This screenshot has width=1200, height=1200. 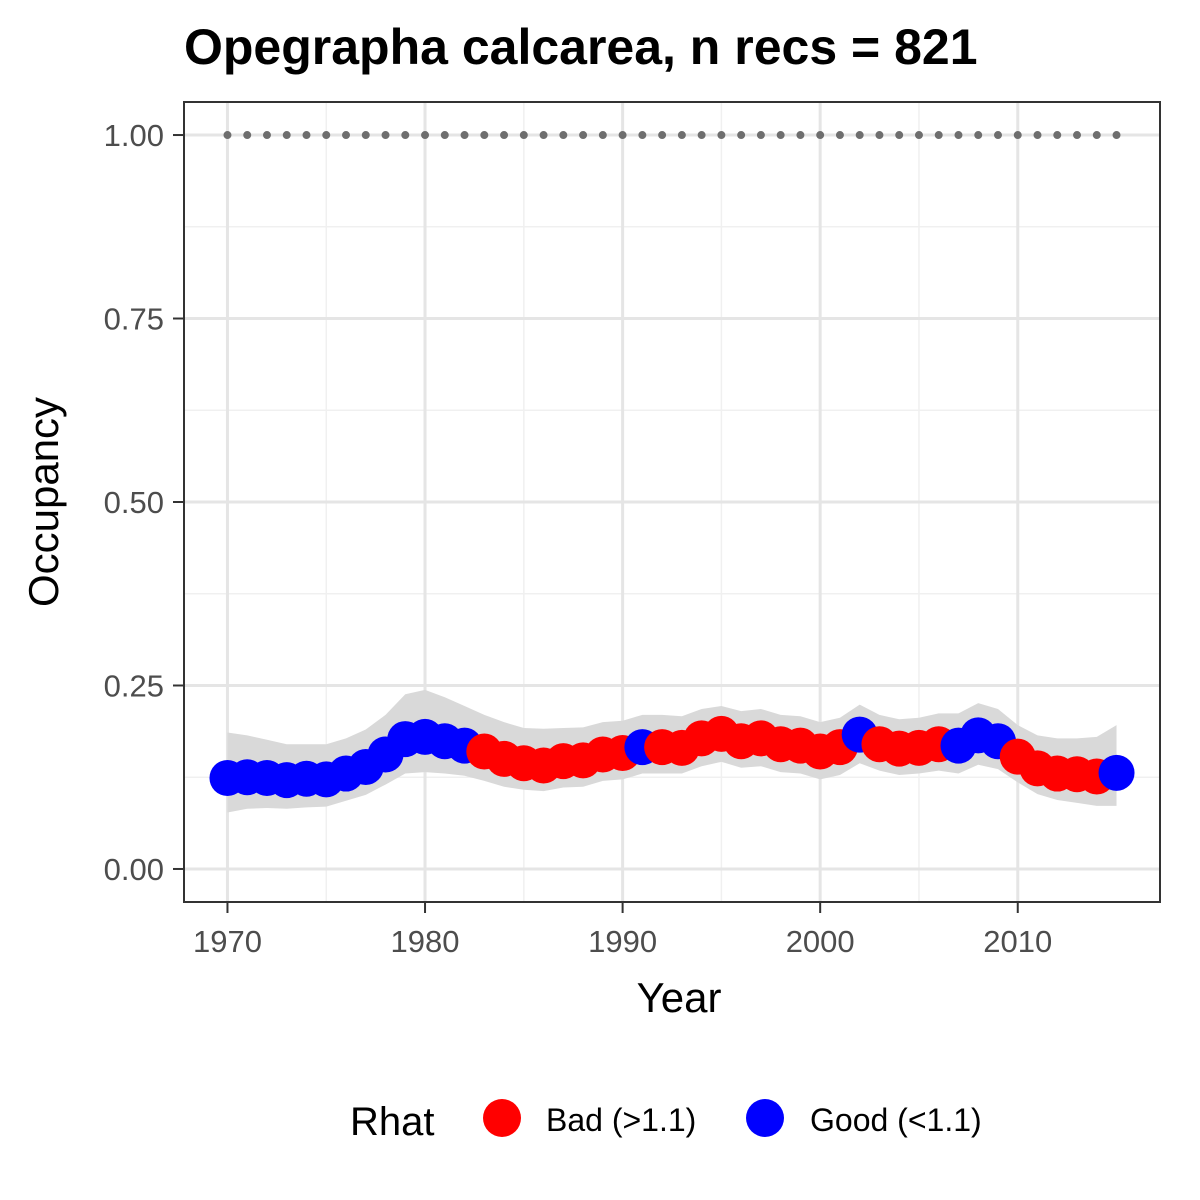 What do you see at coordinates (765, 1118) in the screenshot?
I see `legend-swatch-good` at bounding box center [765, 1118].